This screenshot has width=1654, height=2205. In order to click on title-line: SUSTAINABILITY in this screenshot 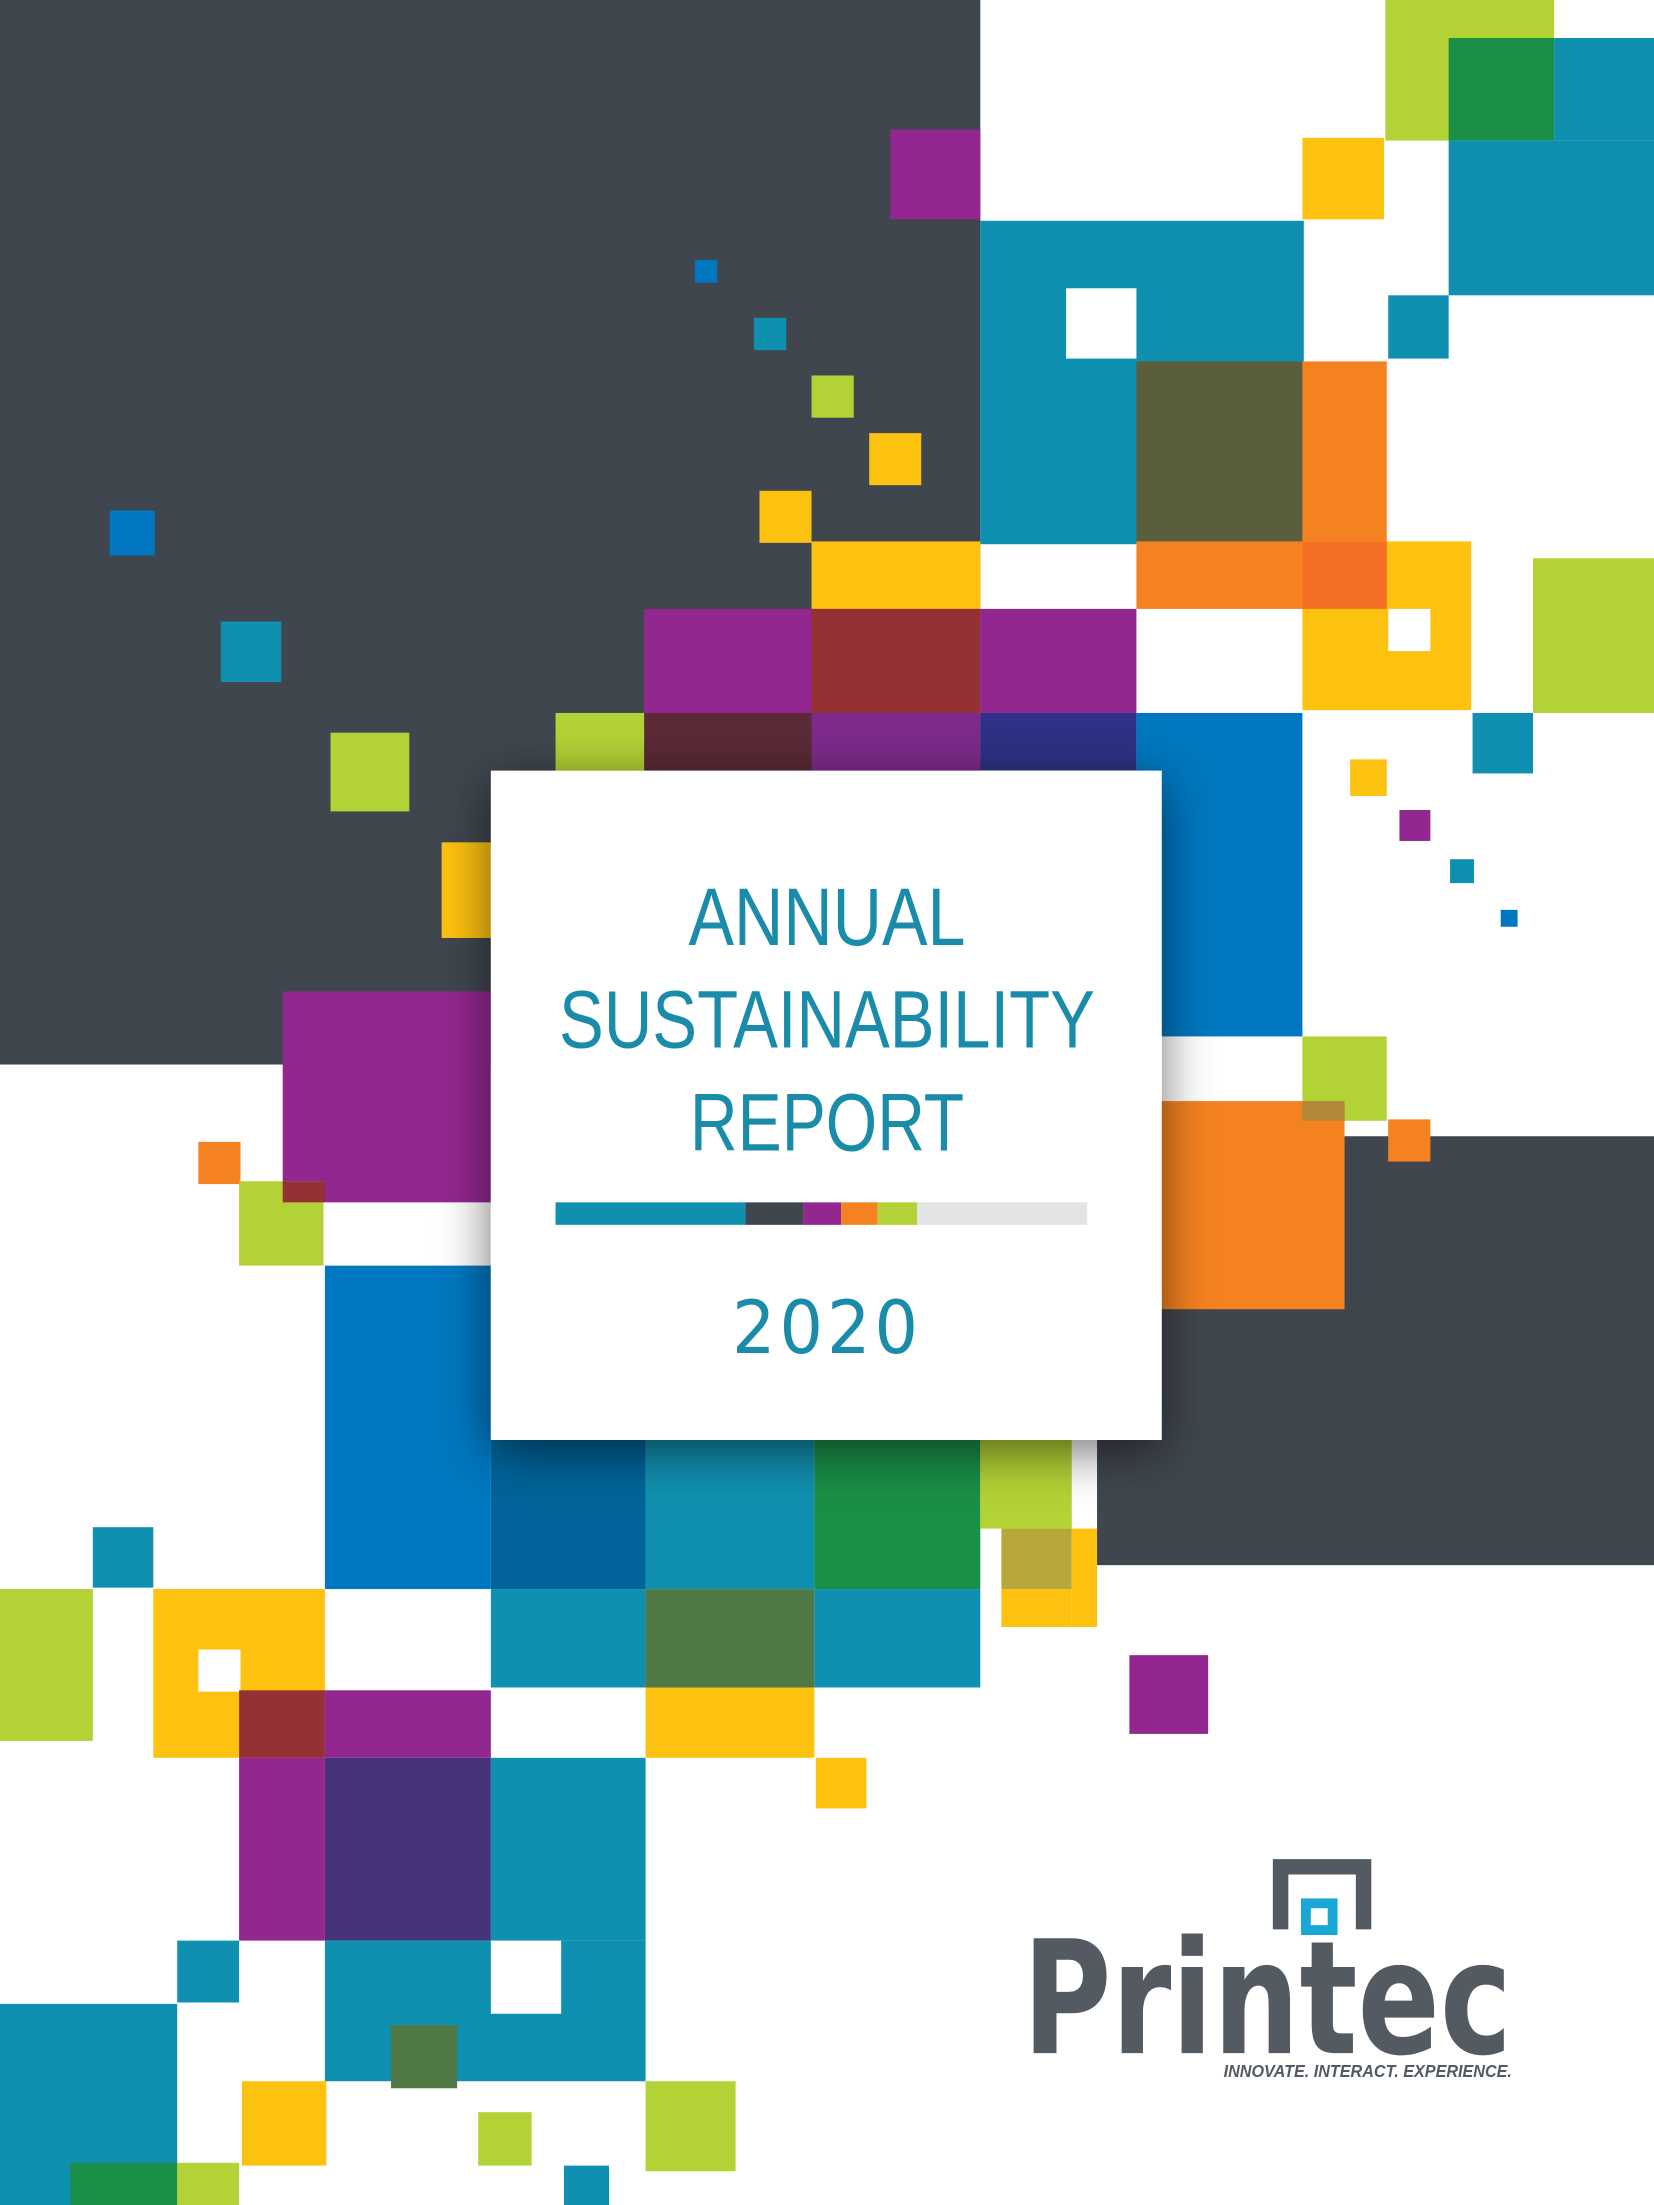, I will do `click(827, 1020)`.